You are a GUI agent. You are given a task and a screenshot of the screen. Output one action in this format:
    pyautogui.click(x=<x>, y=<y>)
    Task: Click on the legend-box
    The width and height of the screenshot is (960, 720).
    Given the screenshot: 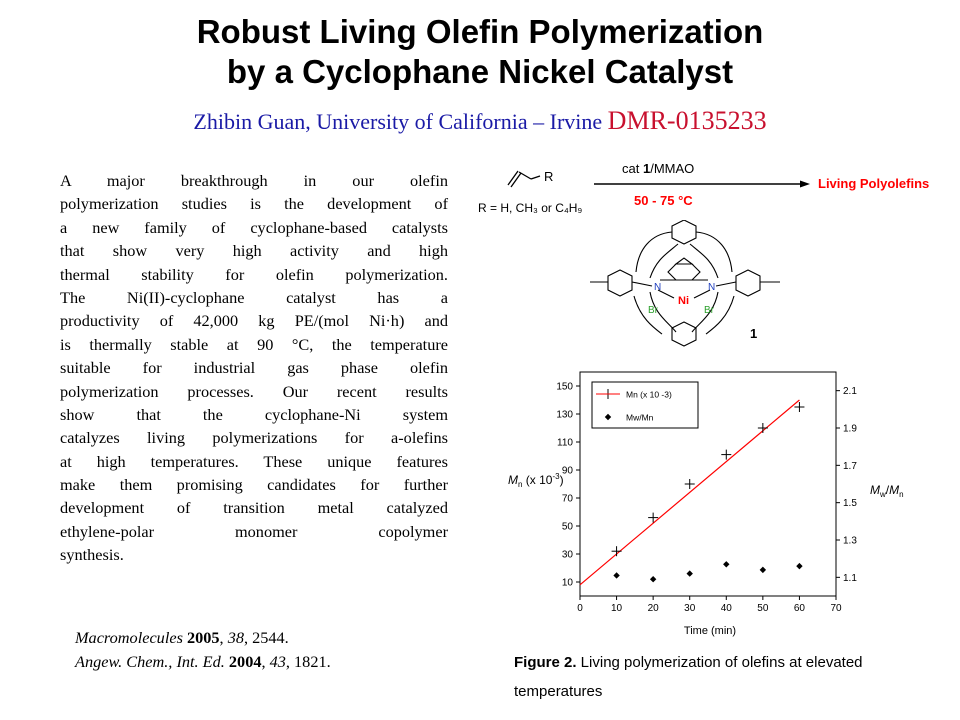 What is the action you would take?
    pyautogui.click(x=645, y=405)
    